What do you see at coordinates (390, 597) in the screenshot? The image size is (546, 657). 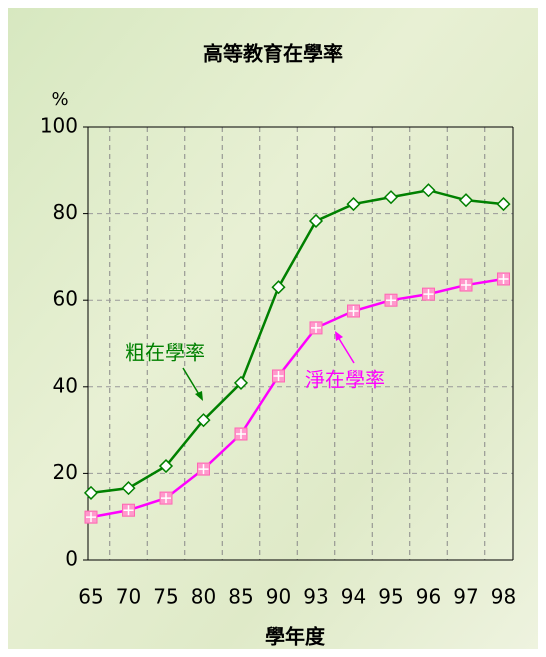 I see `x-tick-label: 95` at bounding box center [390, 597].